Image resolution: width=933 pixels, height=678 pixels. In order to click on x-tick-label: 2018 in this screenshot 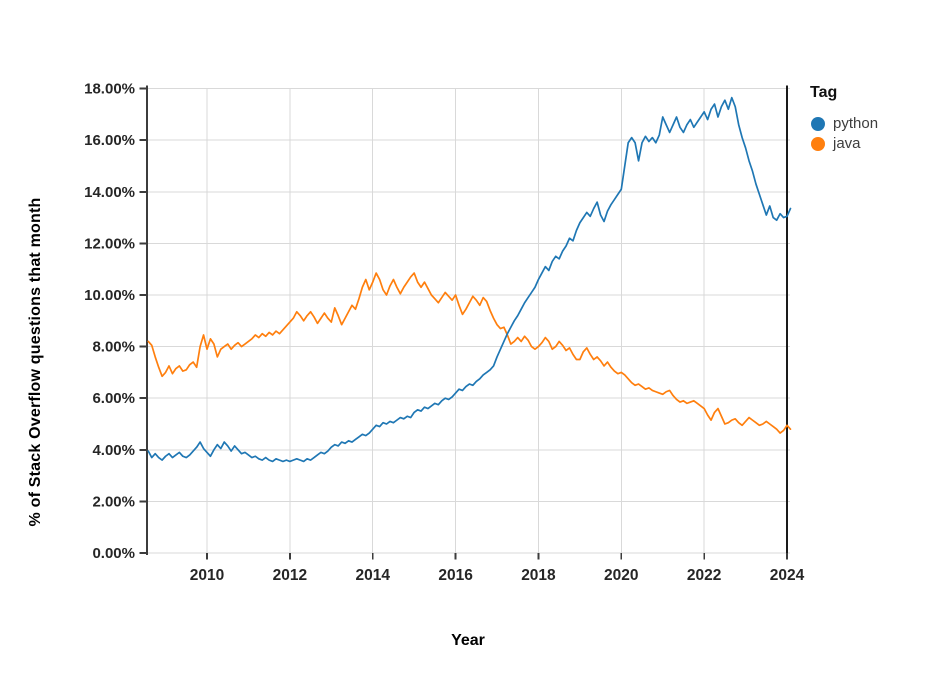, I will do `click(538, 575)`.